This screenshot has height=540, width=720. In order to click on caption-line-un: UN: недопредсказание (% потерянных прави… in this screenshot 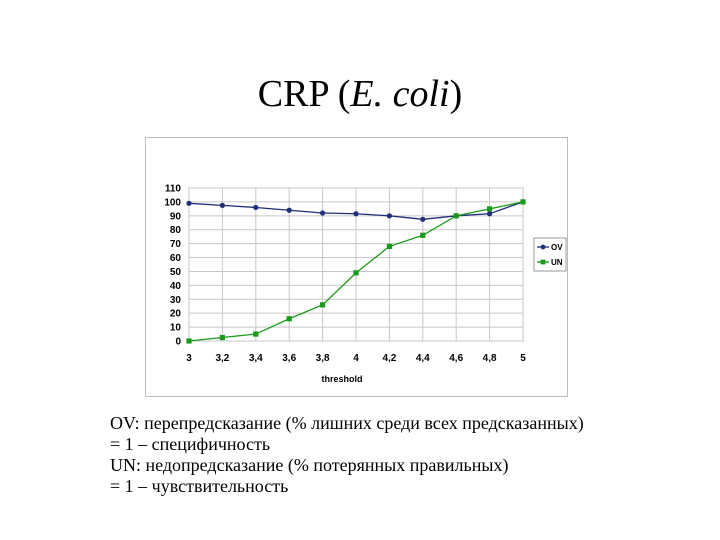, I will do `click(309, 465)`.